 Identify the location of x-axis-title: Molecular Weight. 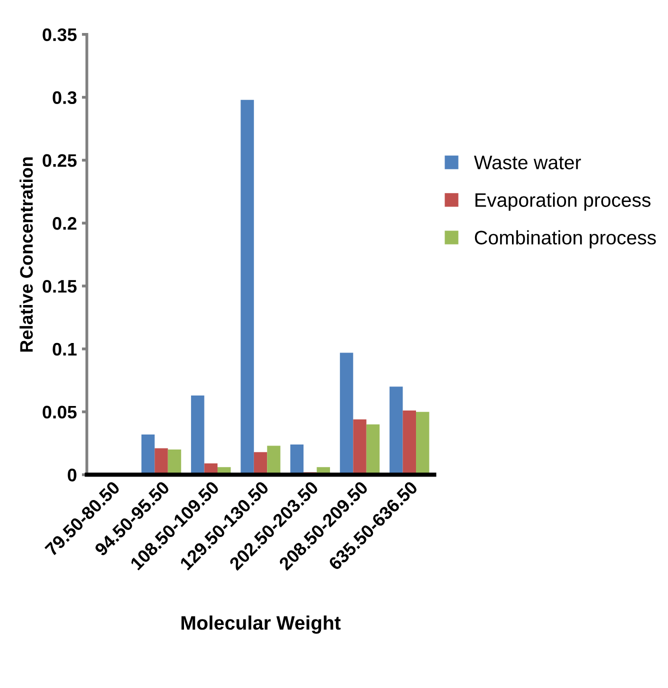
(261, 624).